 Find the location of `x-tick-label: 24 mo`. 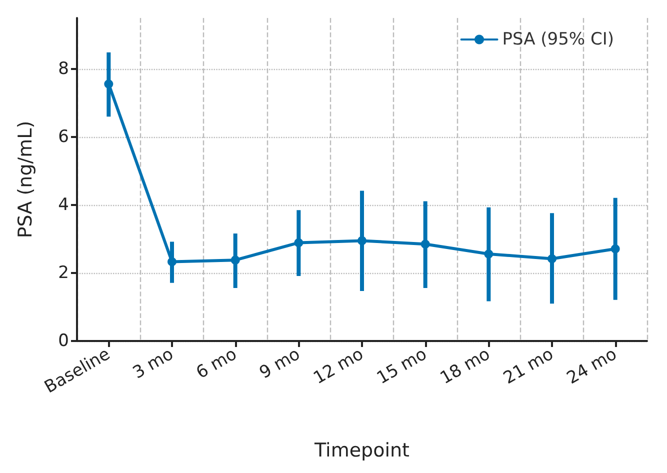

x-tick-label: 24 mo is located at coordinates (592, 366).